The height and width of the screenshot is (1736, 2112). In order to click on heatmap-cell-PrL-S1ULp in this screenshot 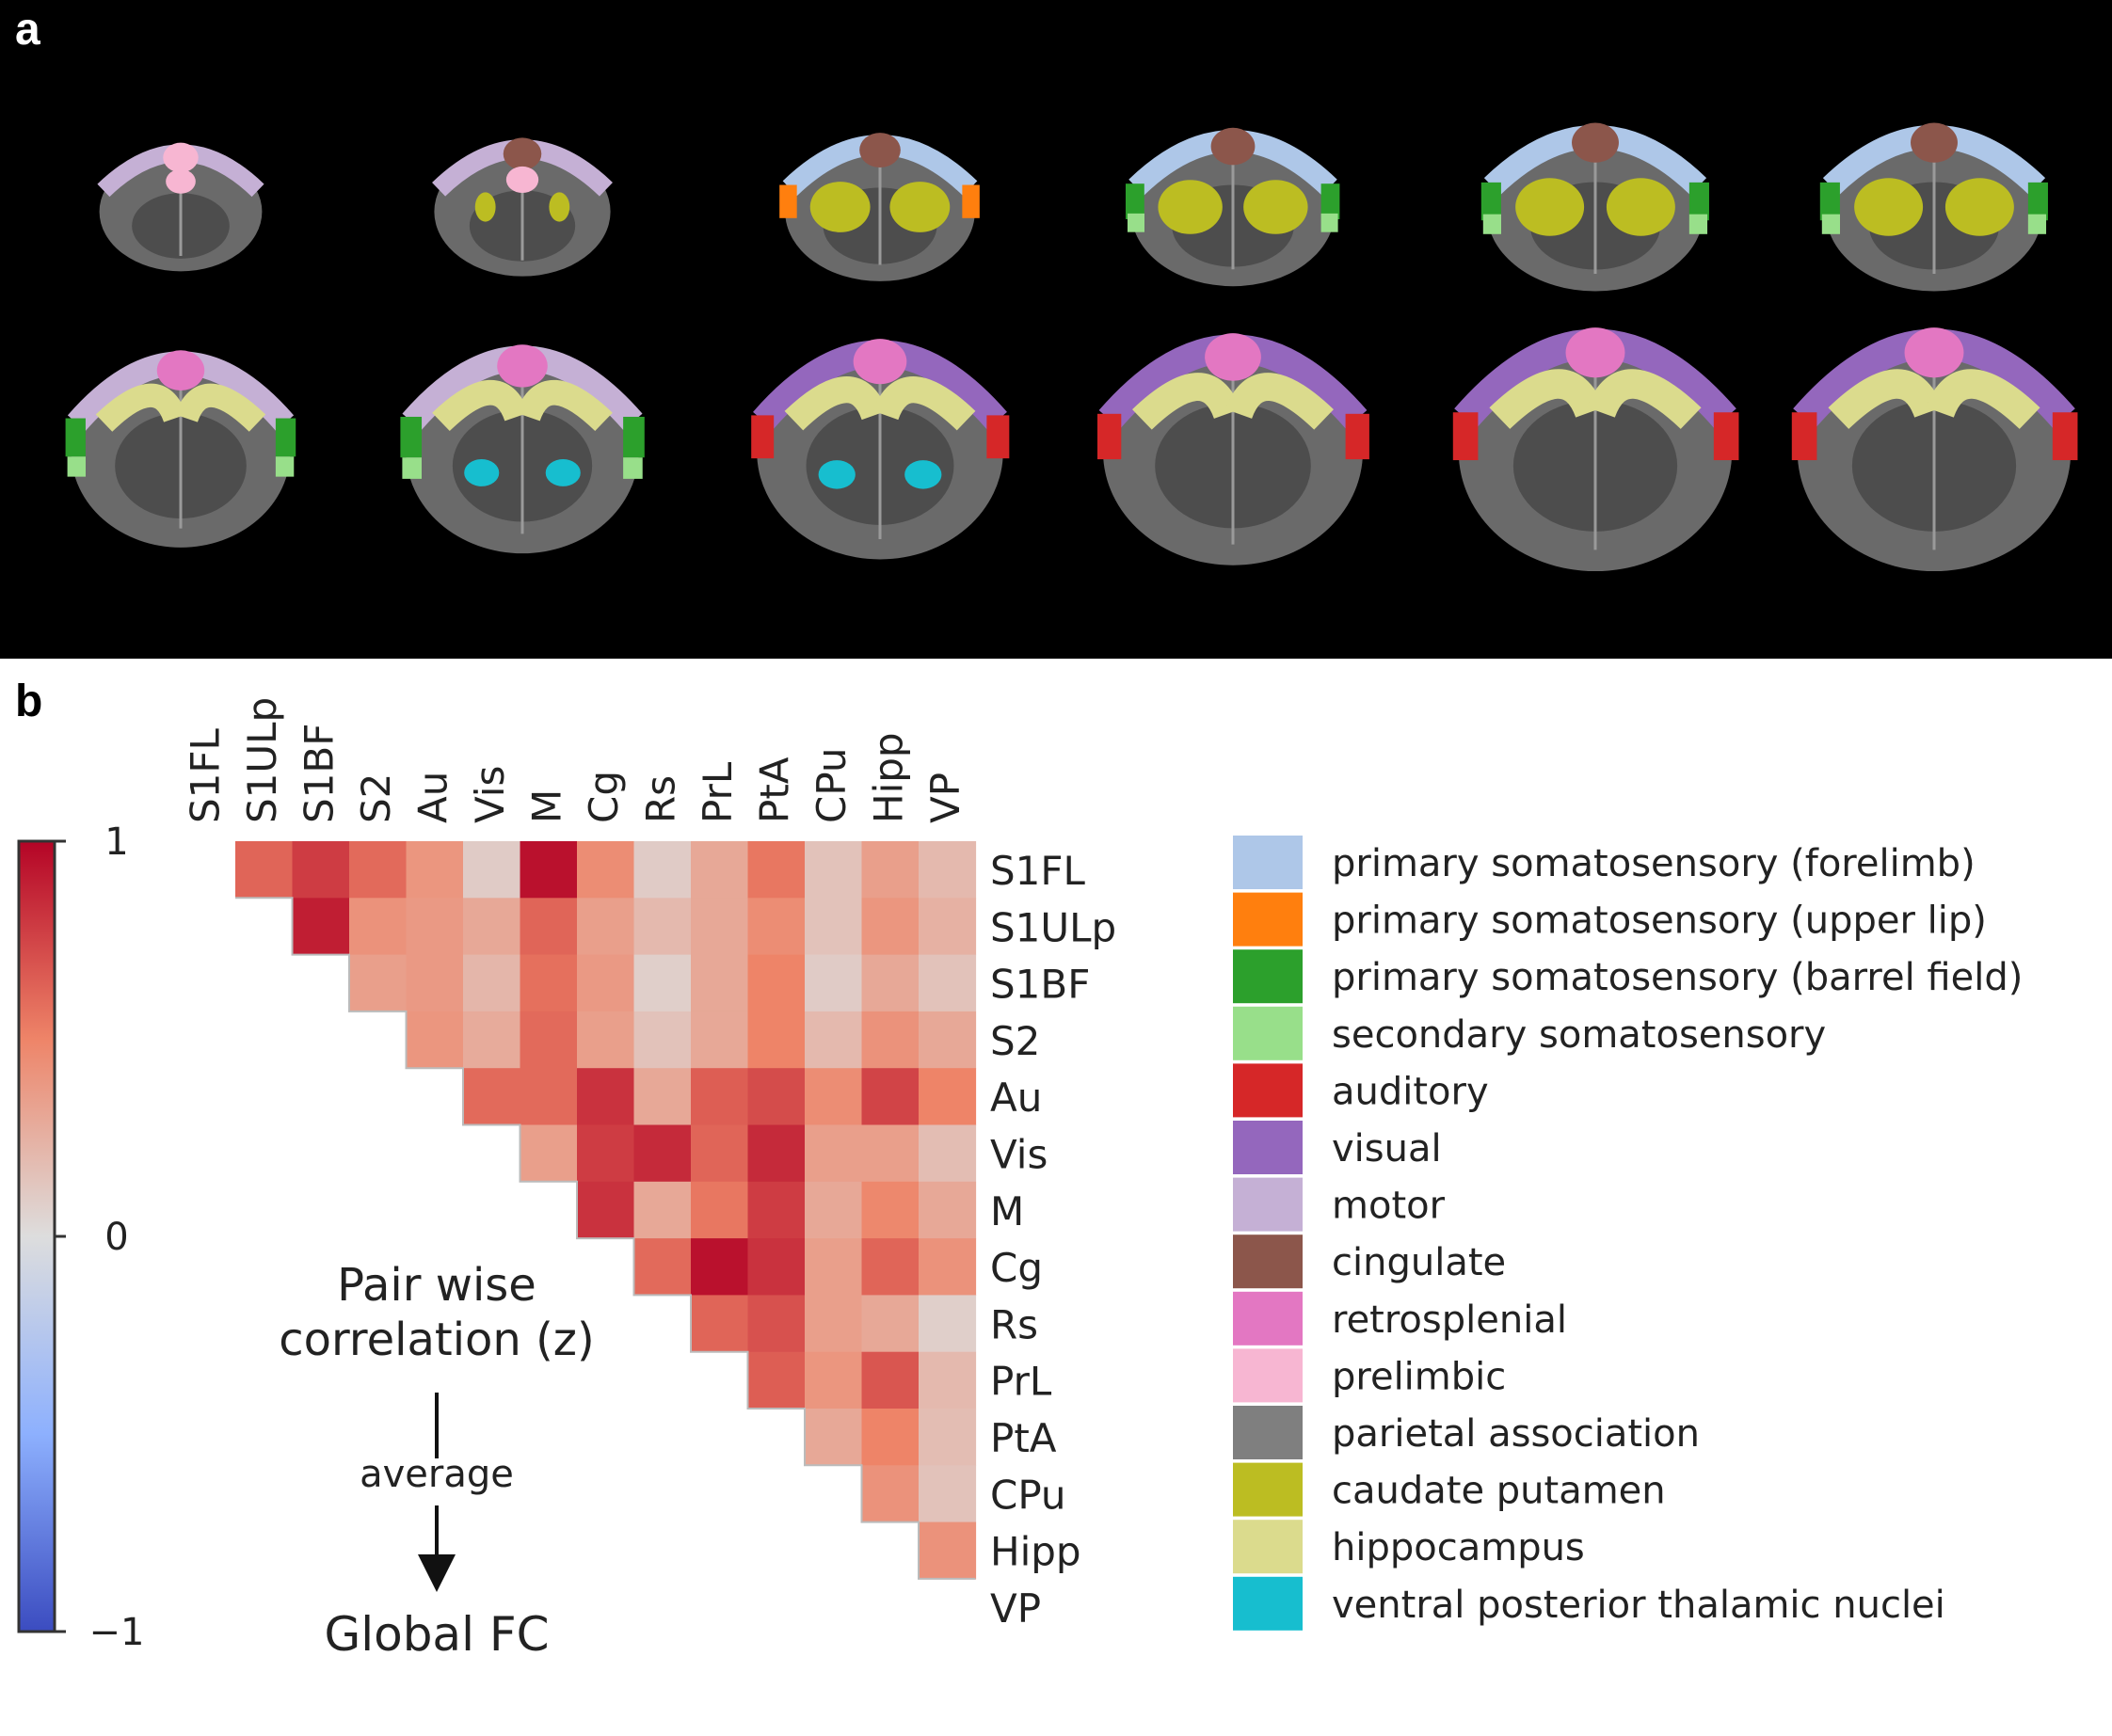, I will do `click(776, 927)`.